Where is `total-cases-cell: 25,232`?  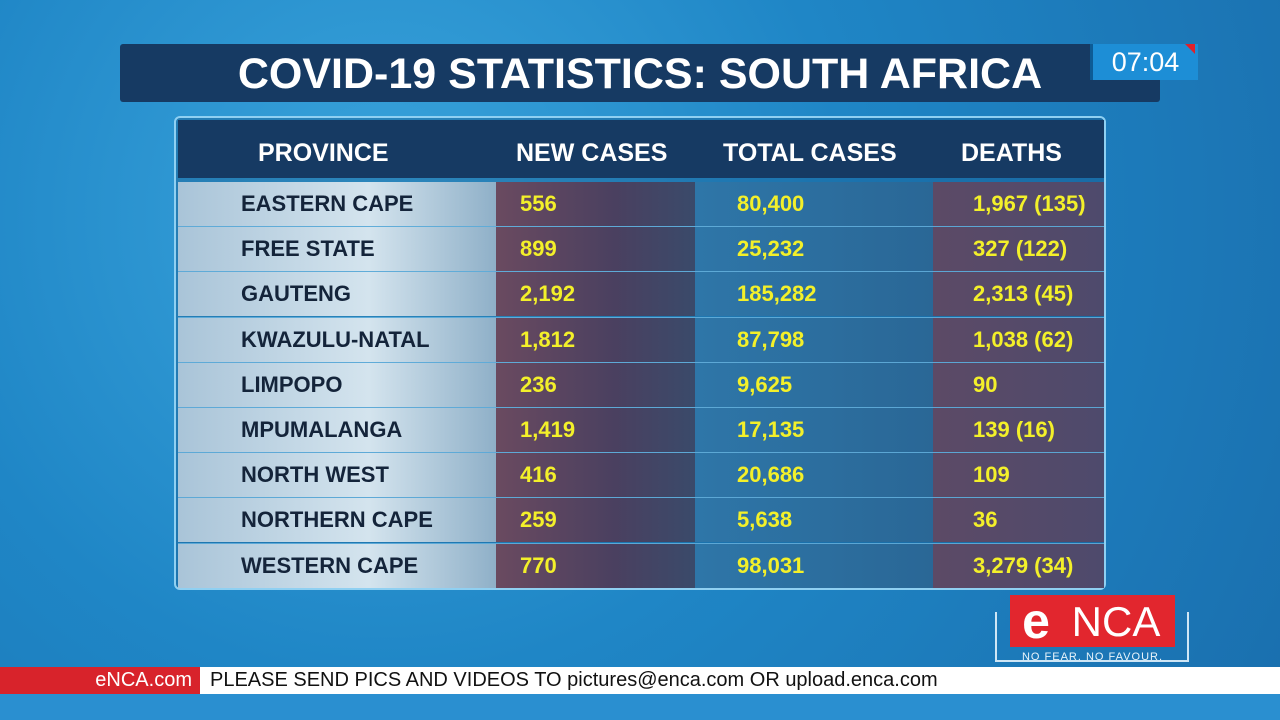 total-cases-cell: 25,232 is located at coordinates (814, 249).